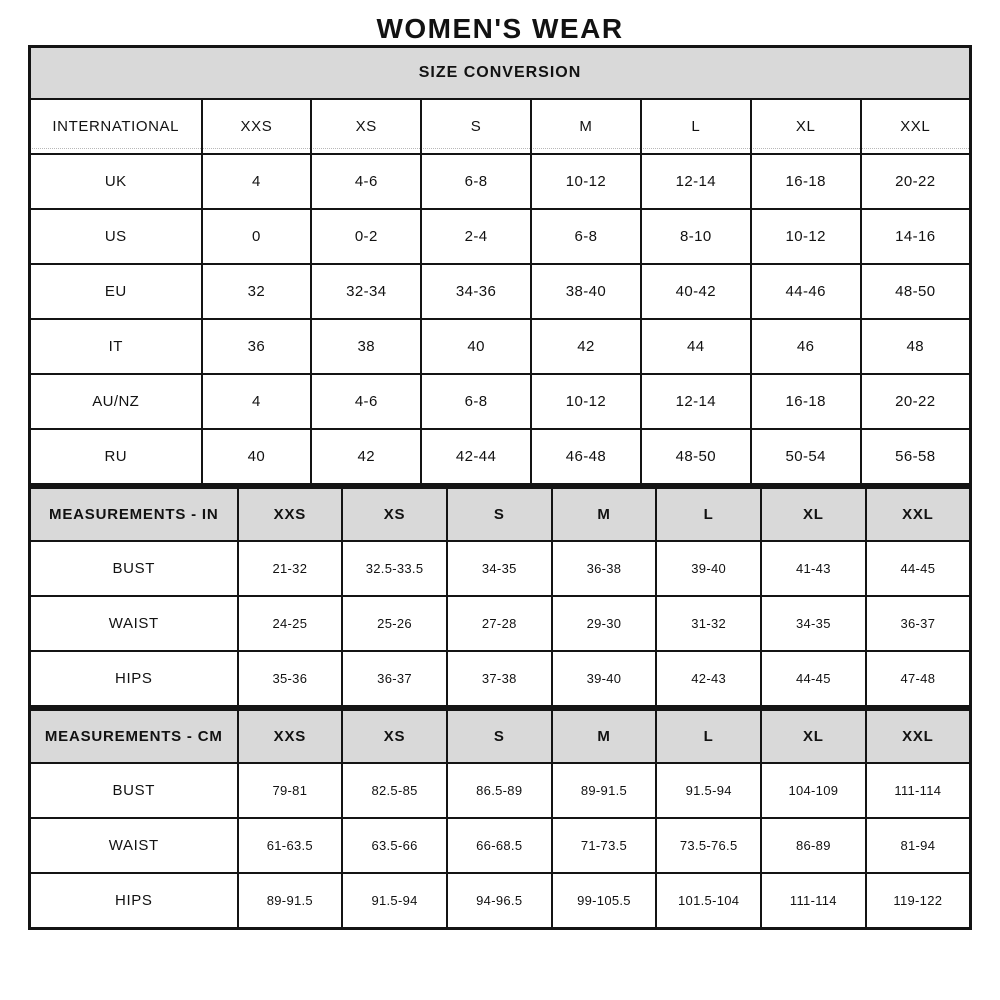  What do you see at coordinates (695, 457) in the screenshot?
I see `cell-value: 48-50` at bounding box center [695, 457].